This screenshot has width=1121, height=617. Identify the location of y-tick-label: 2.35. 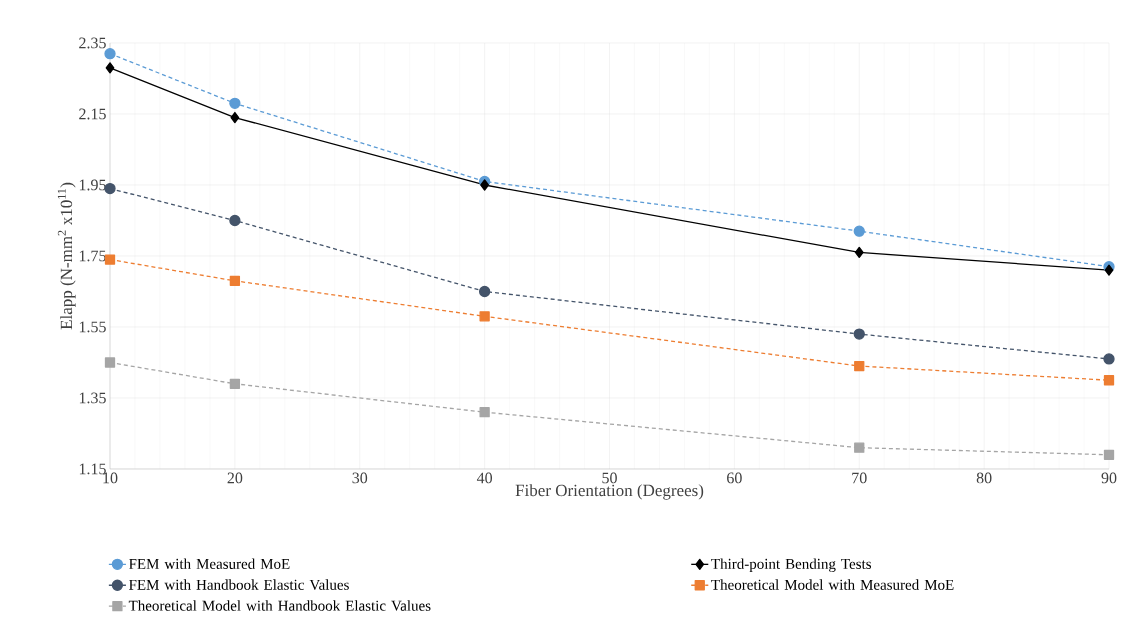
(92, 43).